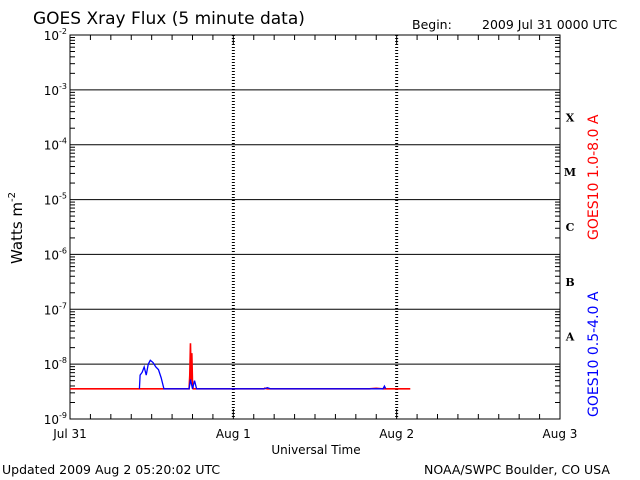  What do you see at coordinates (570, 117) in the screenshot?
I see `flare-class-x: X` at bounding box center [570, 117].